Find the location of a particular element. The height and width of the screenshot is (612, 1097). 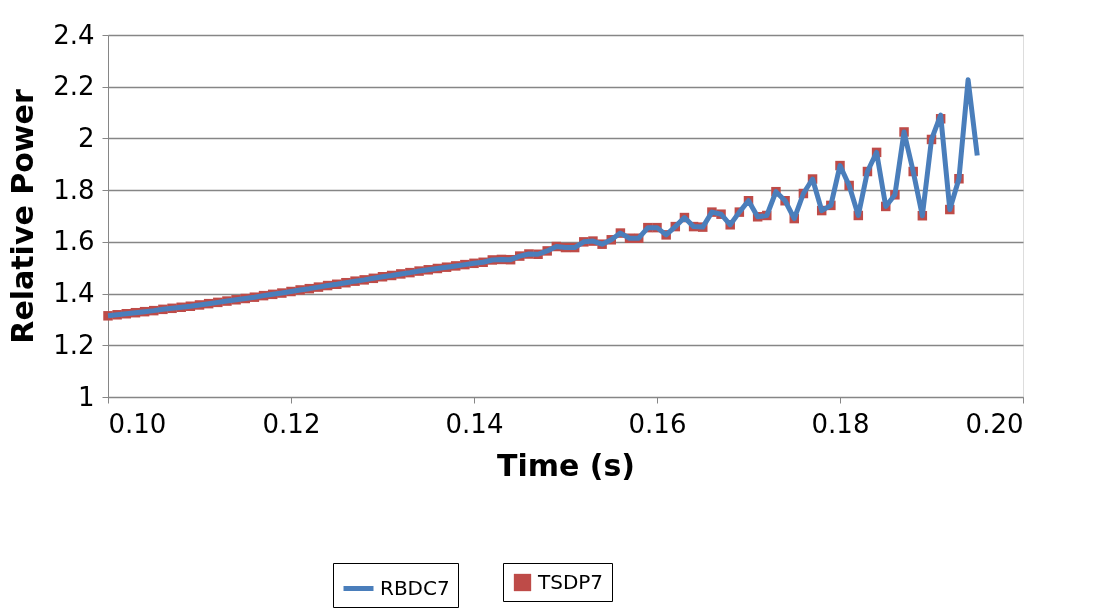

x-tick-label: 0.12 is located at coordinates (291, 423).